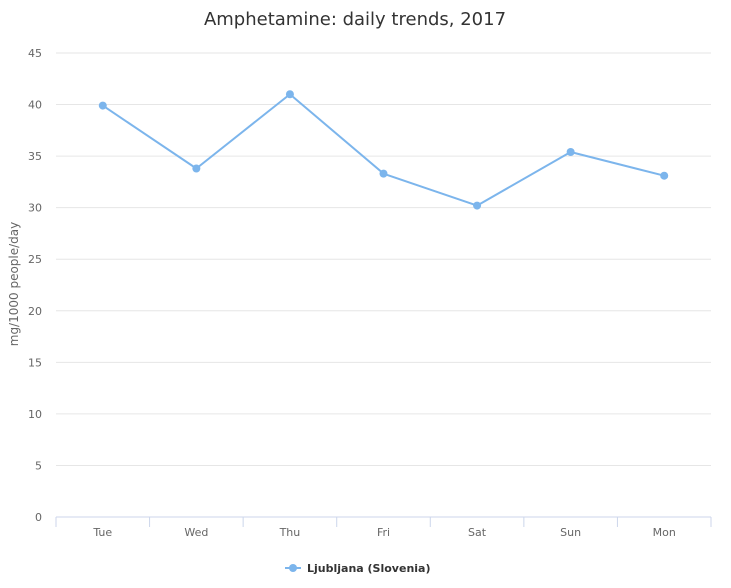 Image resolution: width=731 pixels, height=588 pixels. Describe the element at coordinates (383, 532) in the screenshot. I see `x-tick-label: Fri` at that location.